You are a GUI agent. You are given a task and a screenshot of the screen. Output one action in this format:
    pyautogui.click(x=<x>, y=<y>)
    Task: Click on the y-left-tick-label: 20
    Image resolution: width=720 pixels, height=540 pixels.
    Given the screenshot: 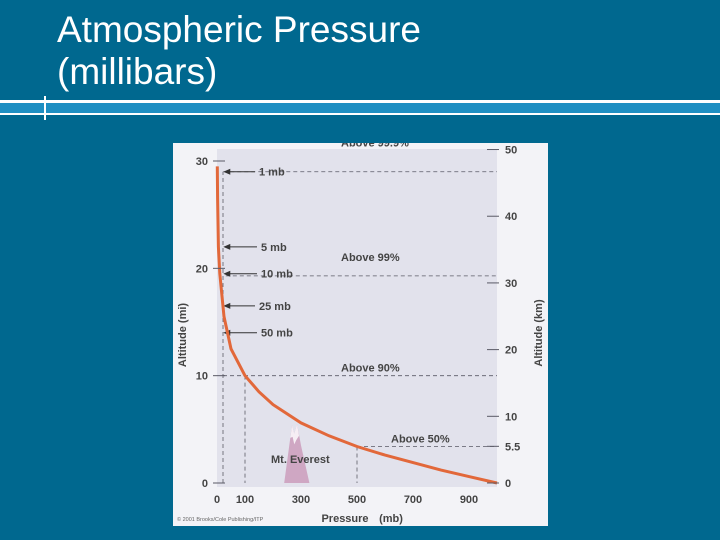 What is the action you would take?
    pyautogui.click(x=202, y=269)
    